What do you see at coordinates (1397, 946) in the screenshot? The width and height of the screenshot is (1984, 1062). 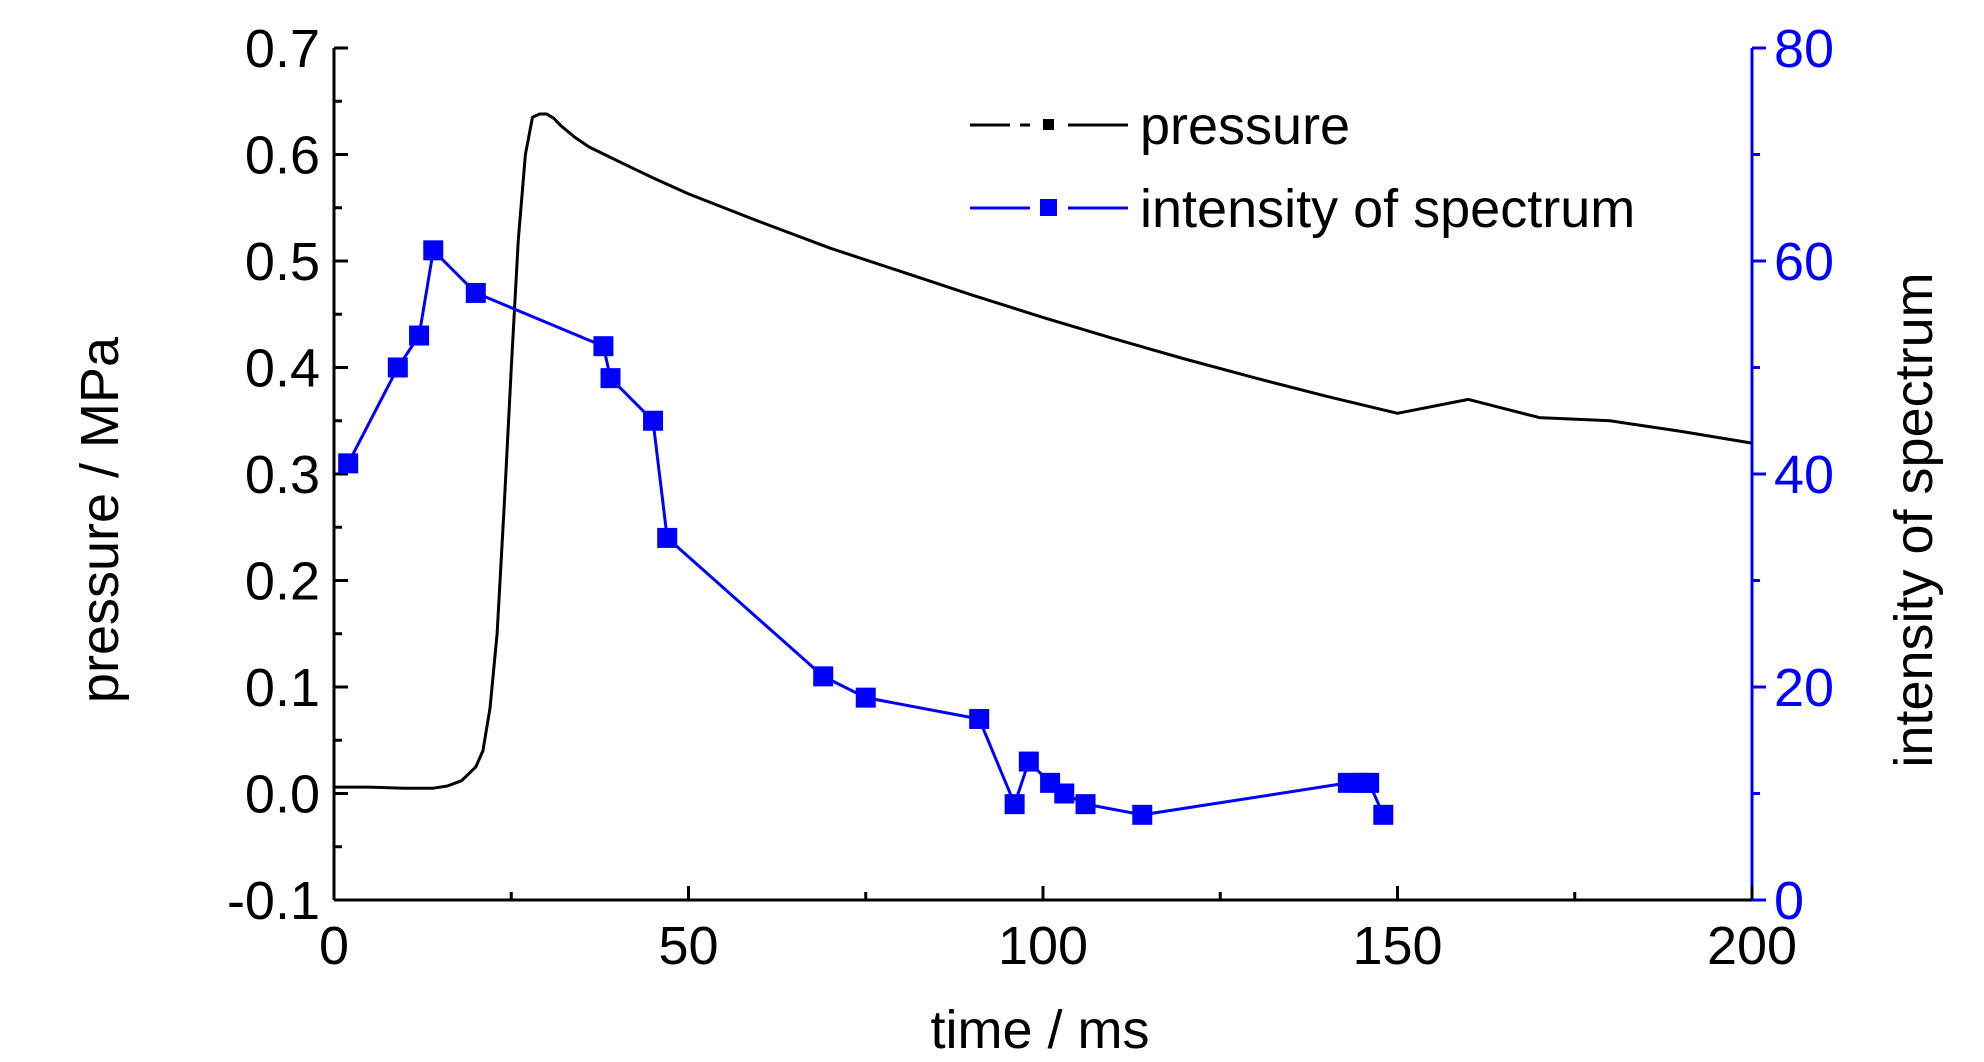 I see `x-tick-label: 150` at bounding box center [1397, 946].